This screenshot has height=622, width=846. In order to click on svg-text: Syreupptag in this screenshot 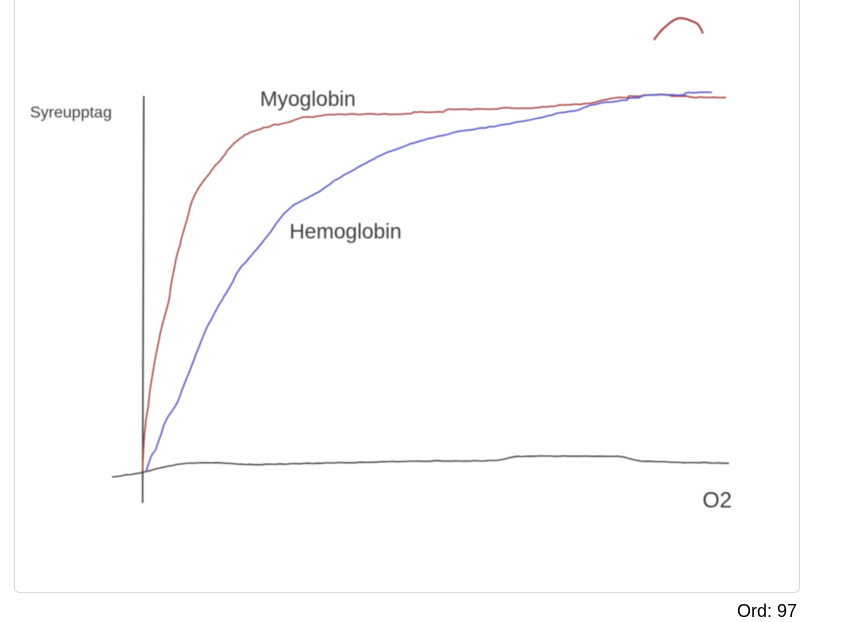, I will do `click(71, 113)`.